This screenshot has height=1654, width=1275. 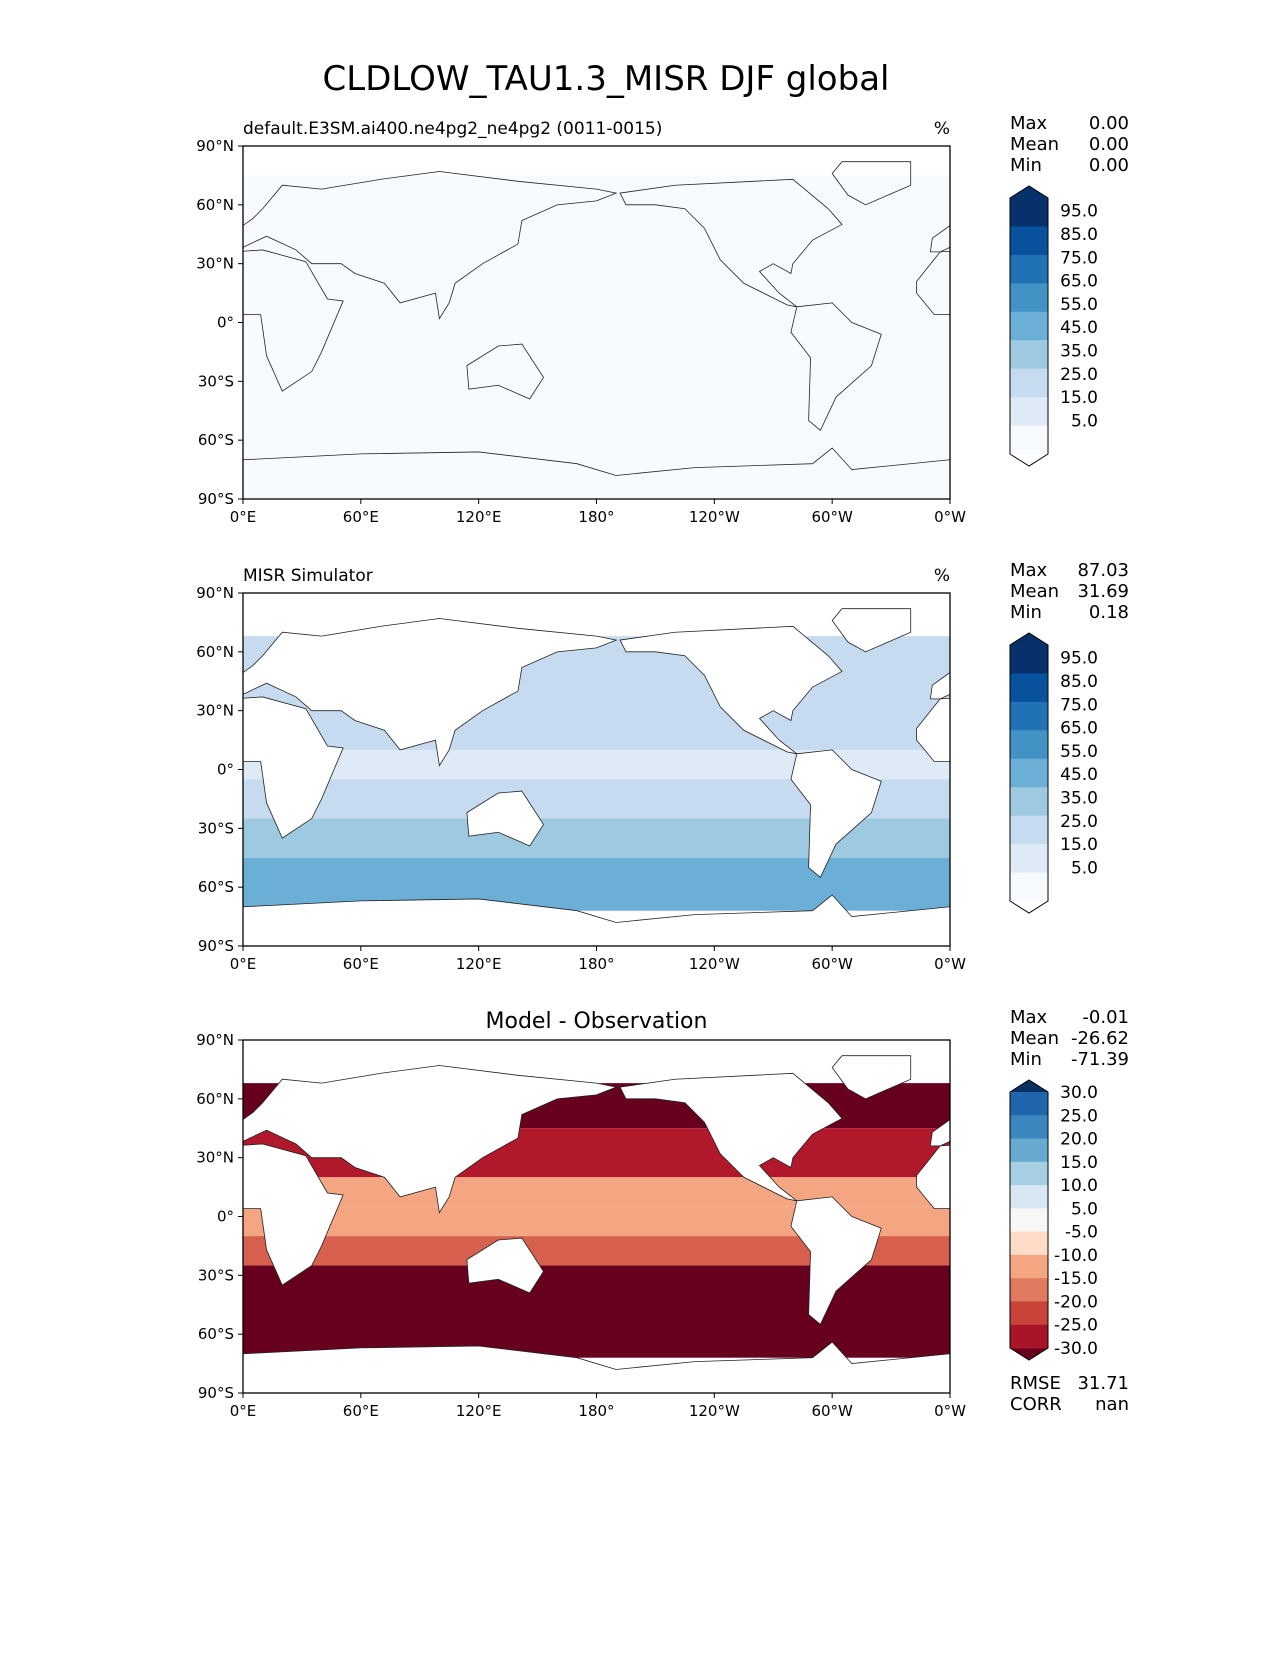 What do you see at coordinates (1029, 460) in the screenshot?
I see `colorbar-extend-low` at bounding box center [1029, 460].